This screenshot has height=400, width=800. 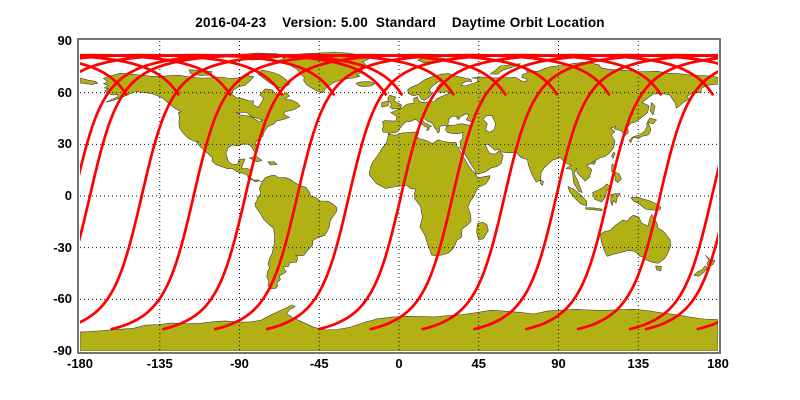 I want to click on land-chukotka-west, so click(x=89, y=81).